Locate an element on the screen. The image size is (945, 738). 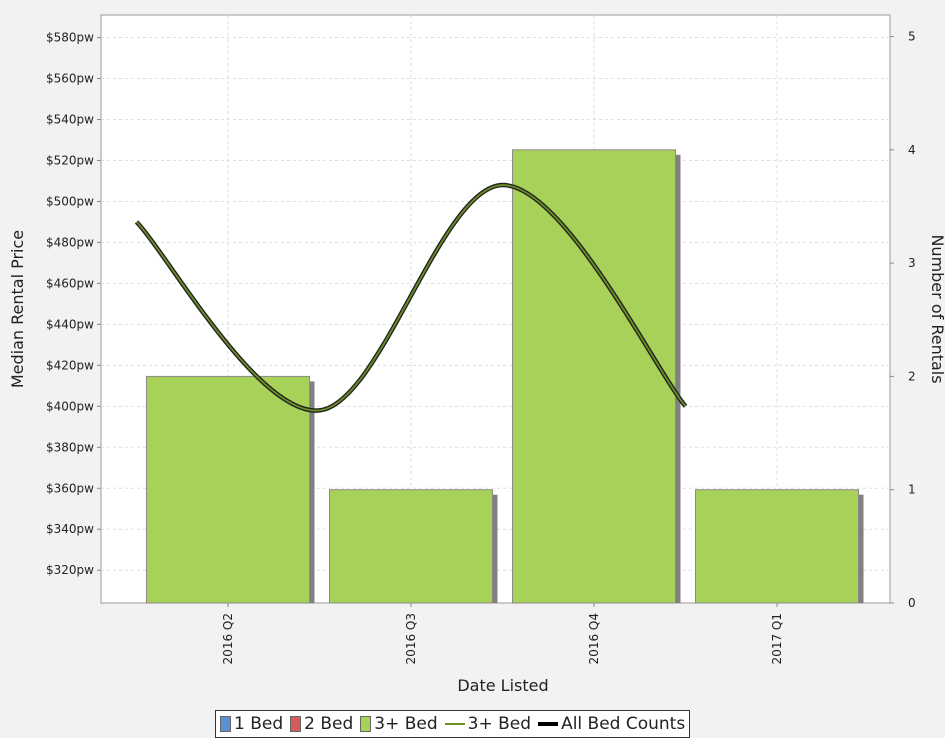
y-tick-label: $460pw is located at coordinates (70, 283).